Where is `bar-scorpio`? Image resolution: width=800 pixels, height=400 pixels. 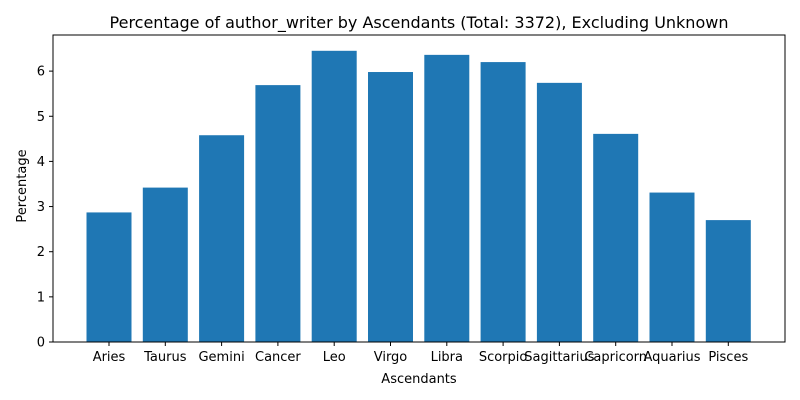 bar-scorpio is located at coordinates (503, 202).